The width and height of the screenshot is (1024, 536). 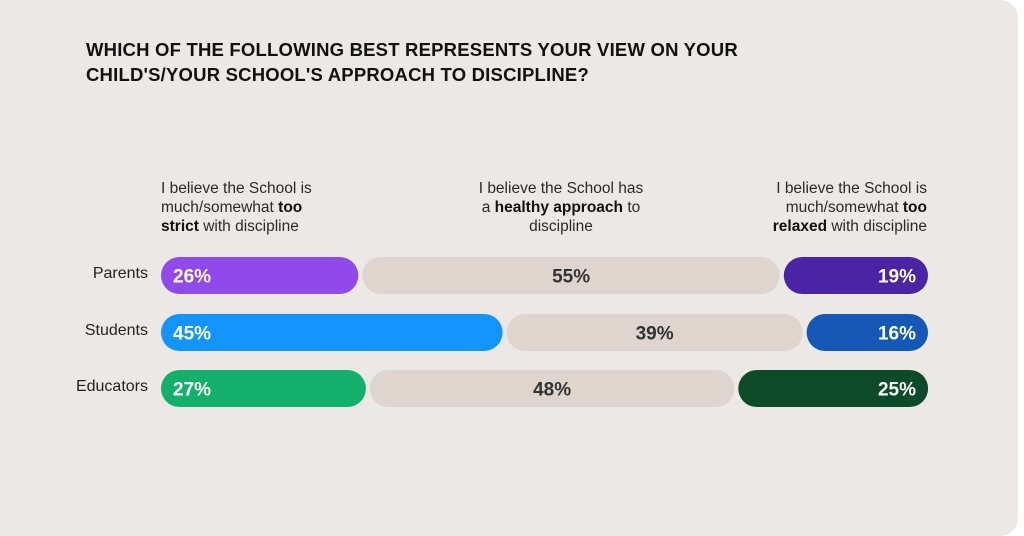 I want to click on data-label-students-too-relaxed: 16%, so click(x=897, y=334).